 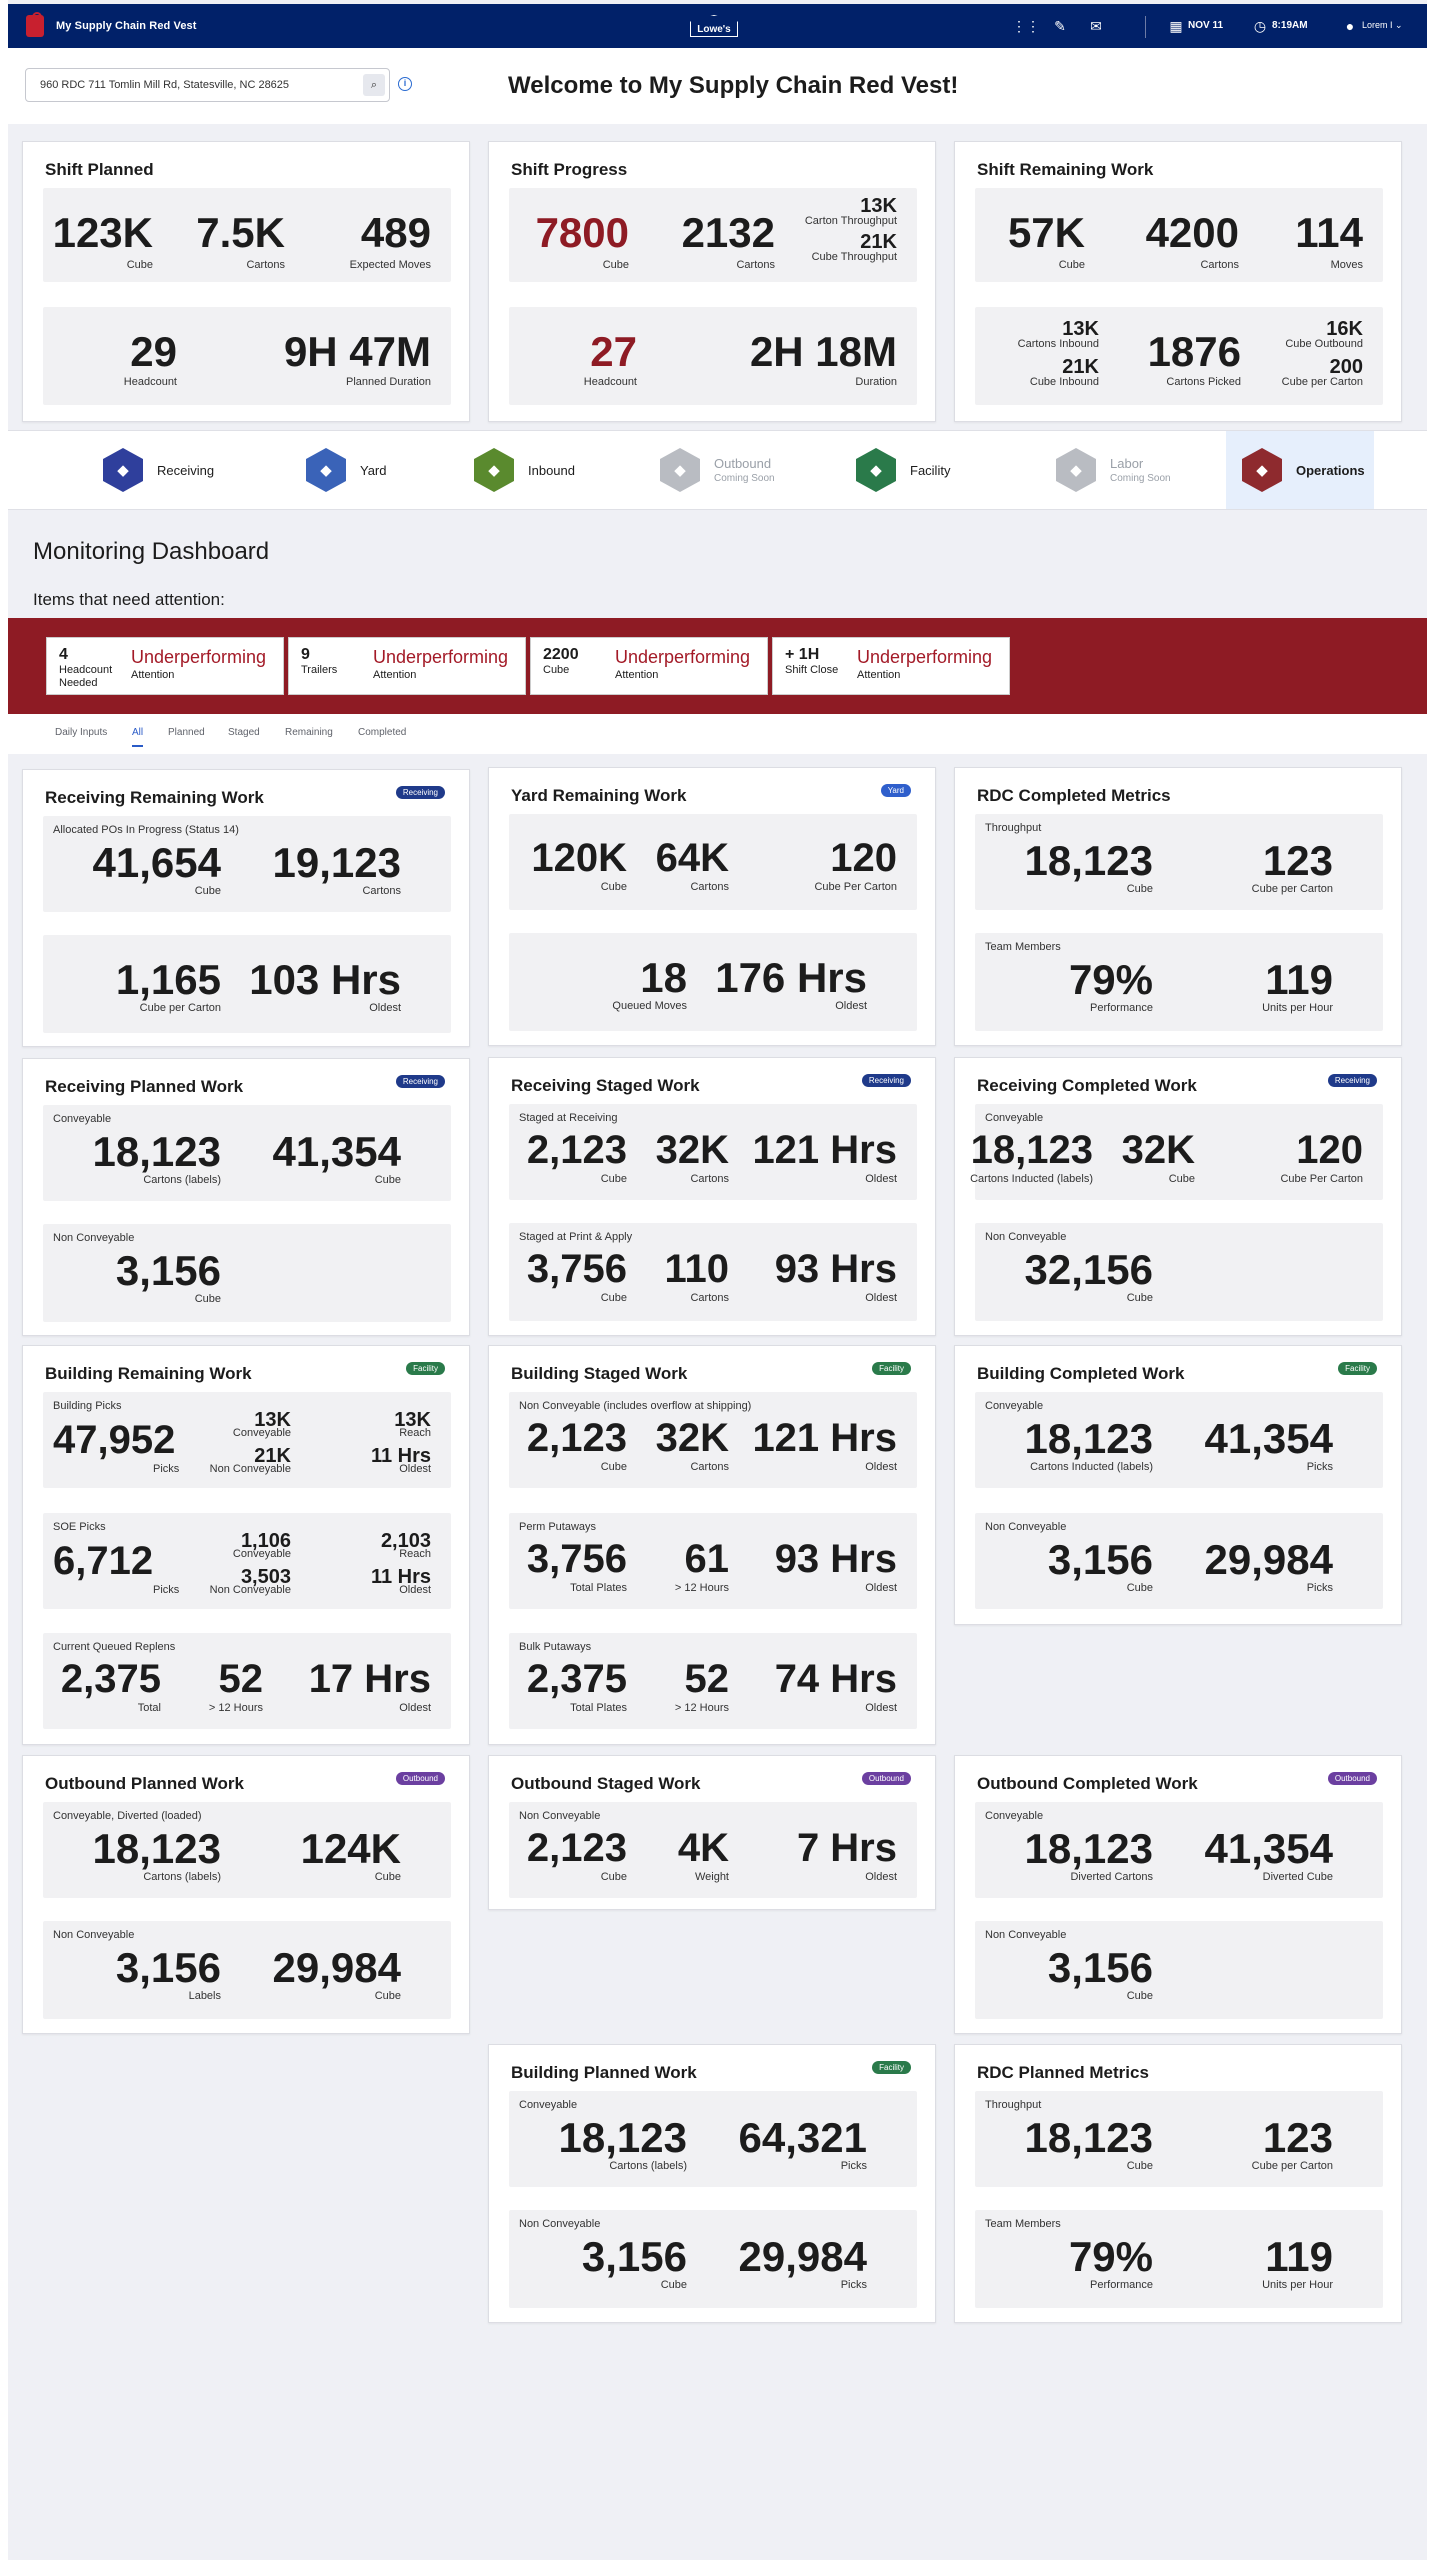 What do you see at coordinates (382, 732) in the screenshot?
I see `tab-completed: Completed` at bounding box center [382, 732].